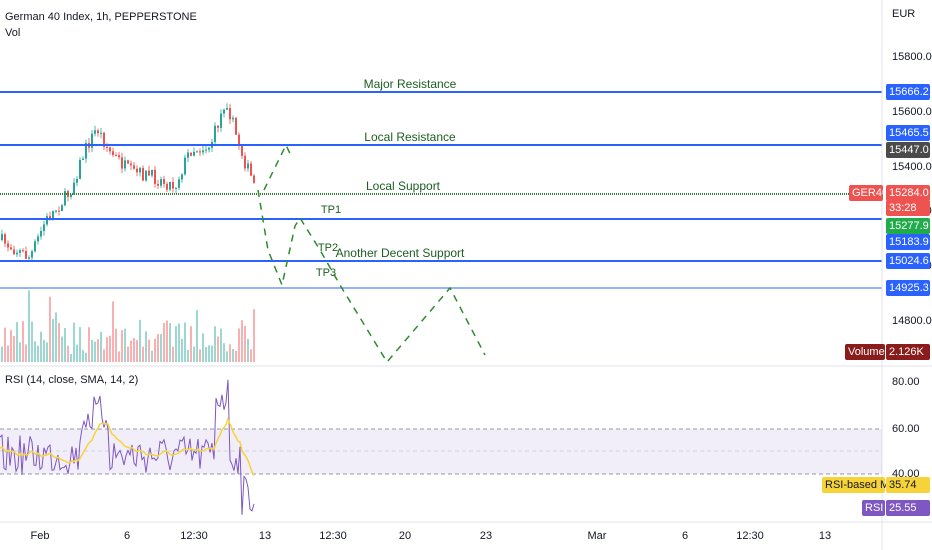 This screenshot has width=932, height=550. I want to click on time-label: Feb, so click(40, 536).